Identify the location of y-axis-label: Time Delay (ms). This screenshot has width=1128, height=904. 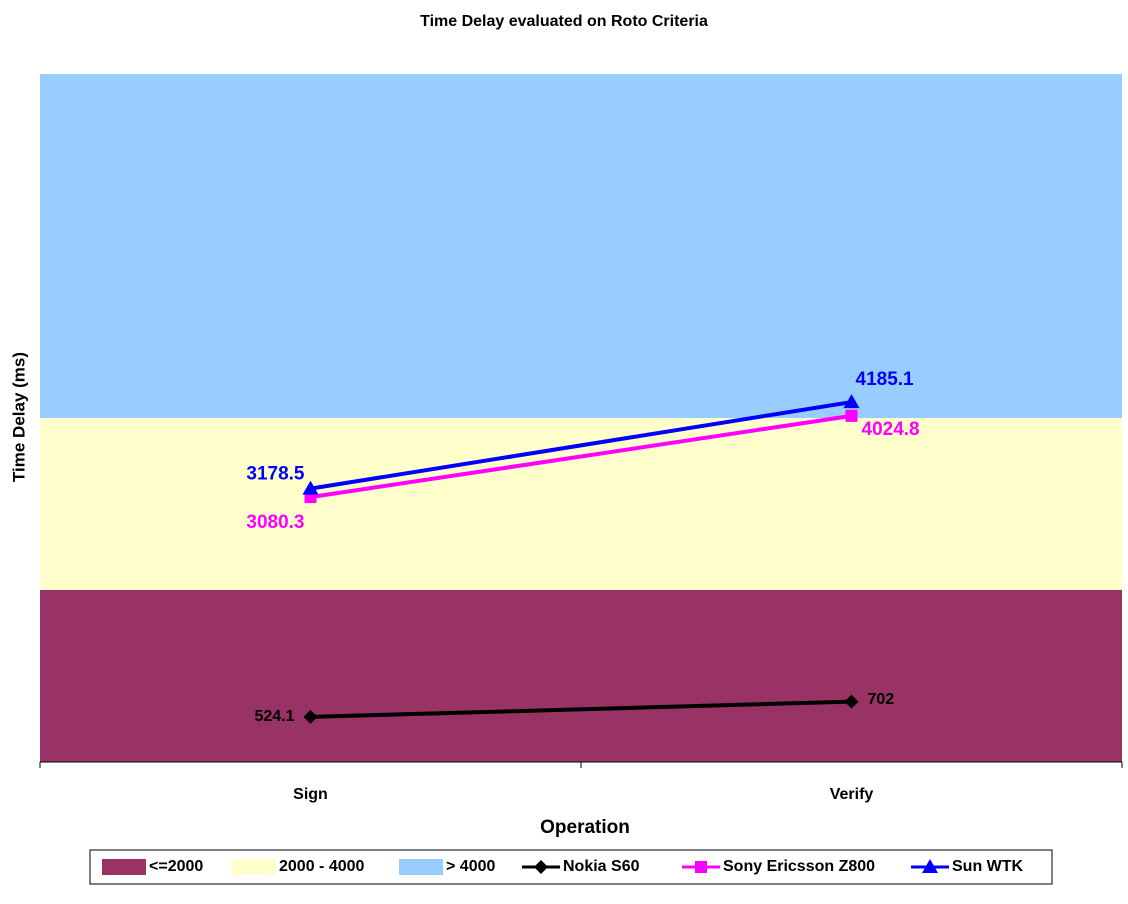
(18, 417).